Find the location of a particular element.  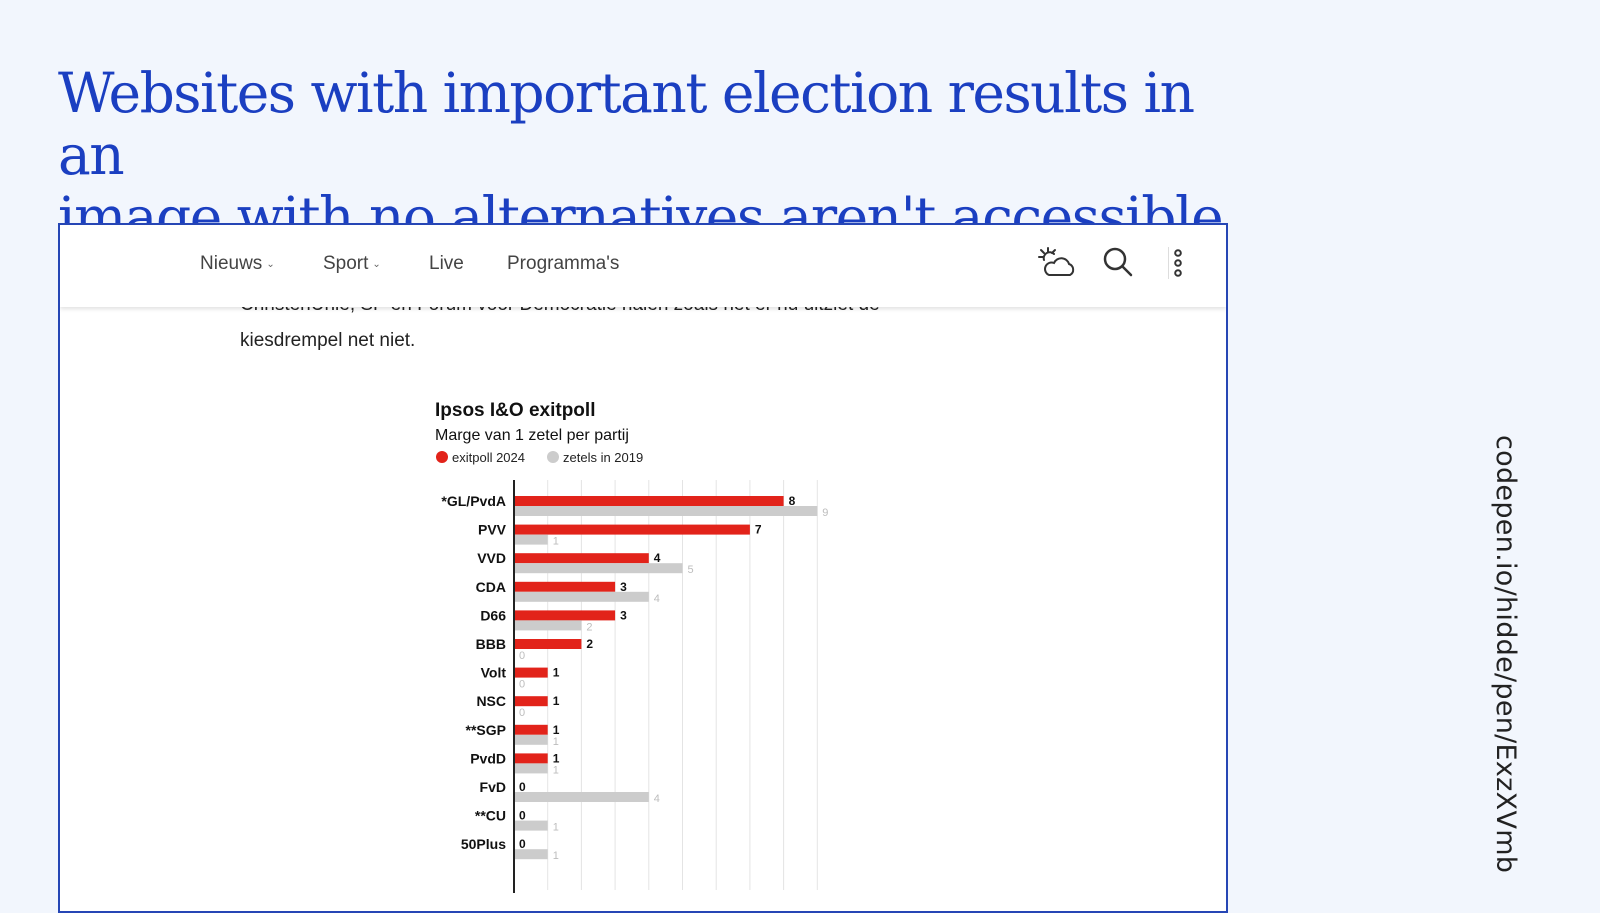

chart-title: Ipsos I&O exitpoll is located at coordinates (515, 410).